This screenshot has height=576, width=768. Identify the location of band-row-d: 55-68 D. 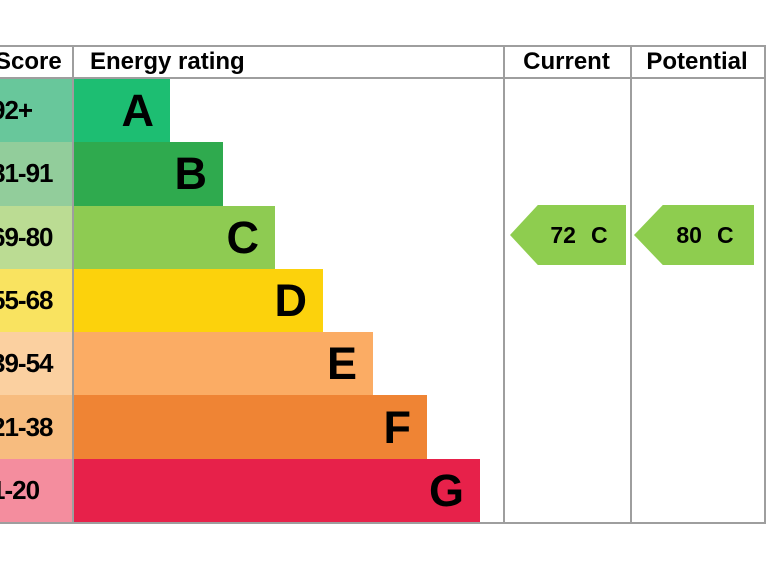
(383, 300).